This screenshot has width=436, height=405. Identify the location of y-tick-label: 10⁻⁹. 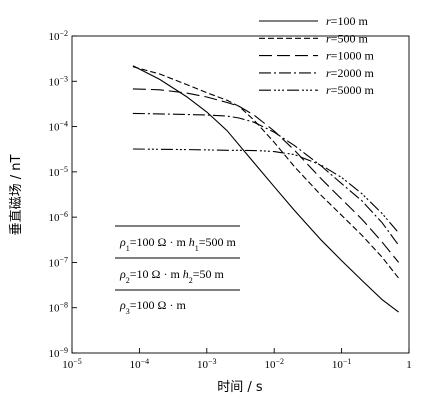
(58, 353).